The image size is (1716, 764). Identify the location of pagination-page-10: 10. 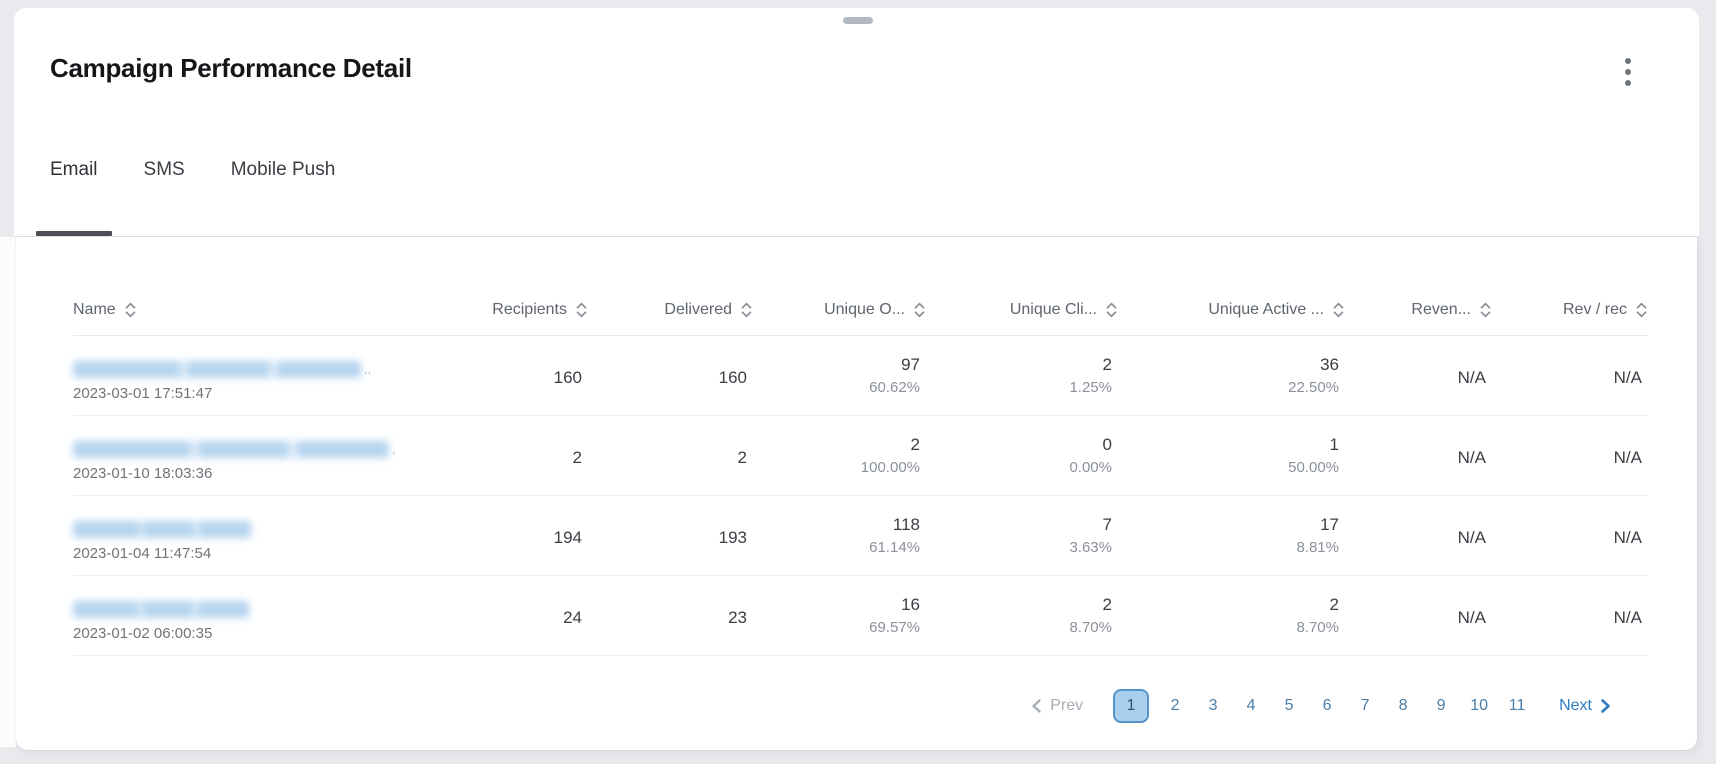
(1479, 705).